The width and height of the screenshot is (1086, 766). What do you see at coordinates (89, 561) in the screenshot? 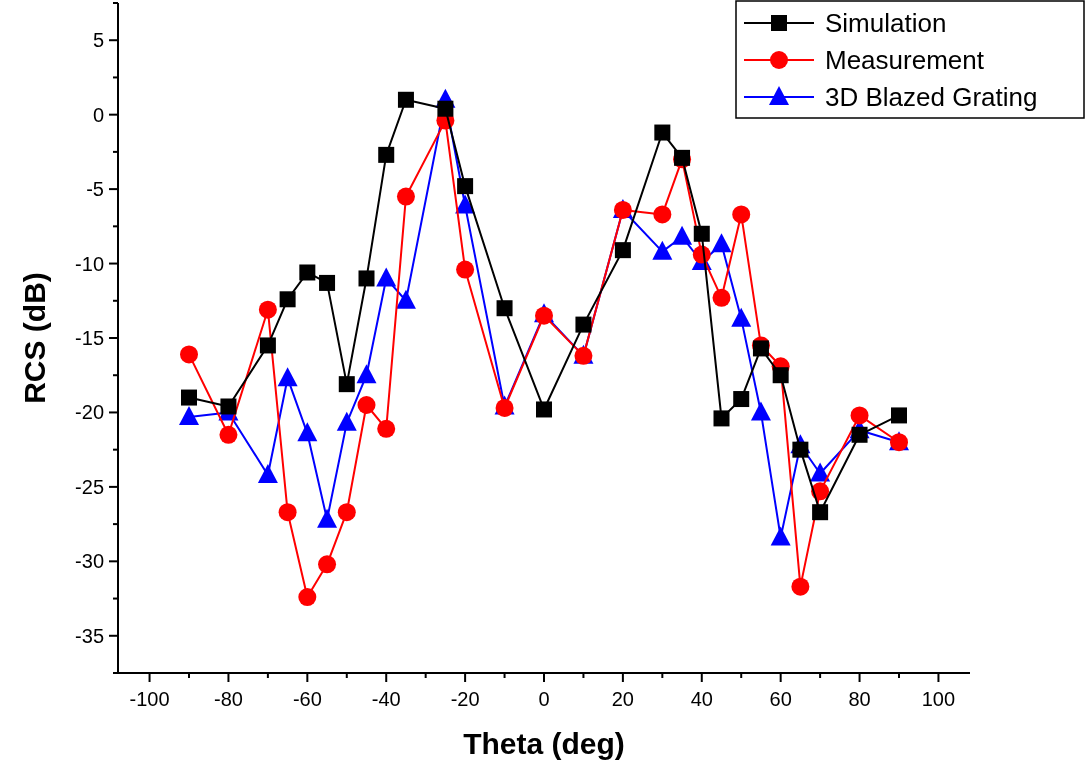
I see `y-tick-label: -30` at bounding box center [89, 561].